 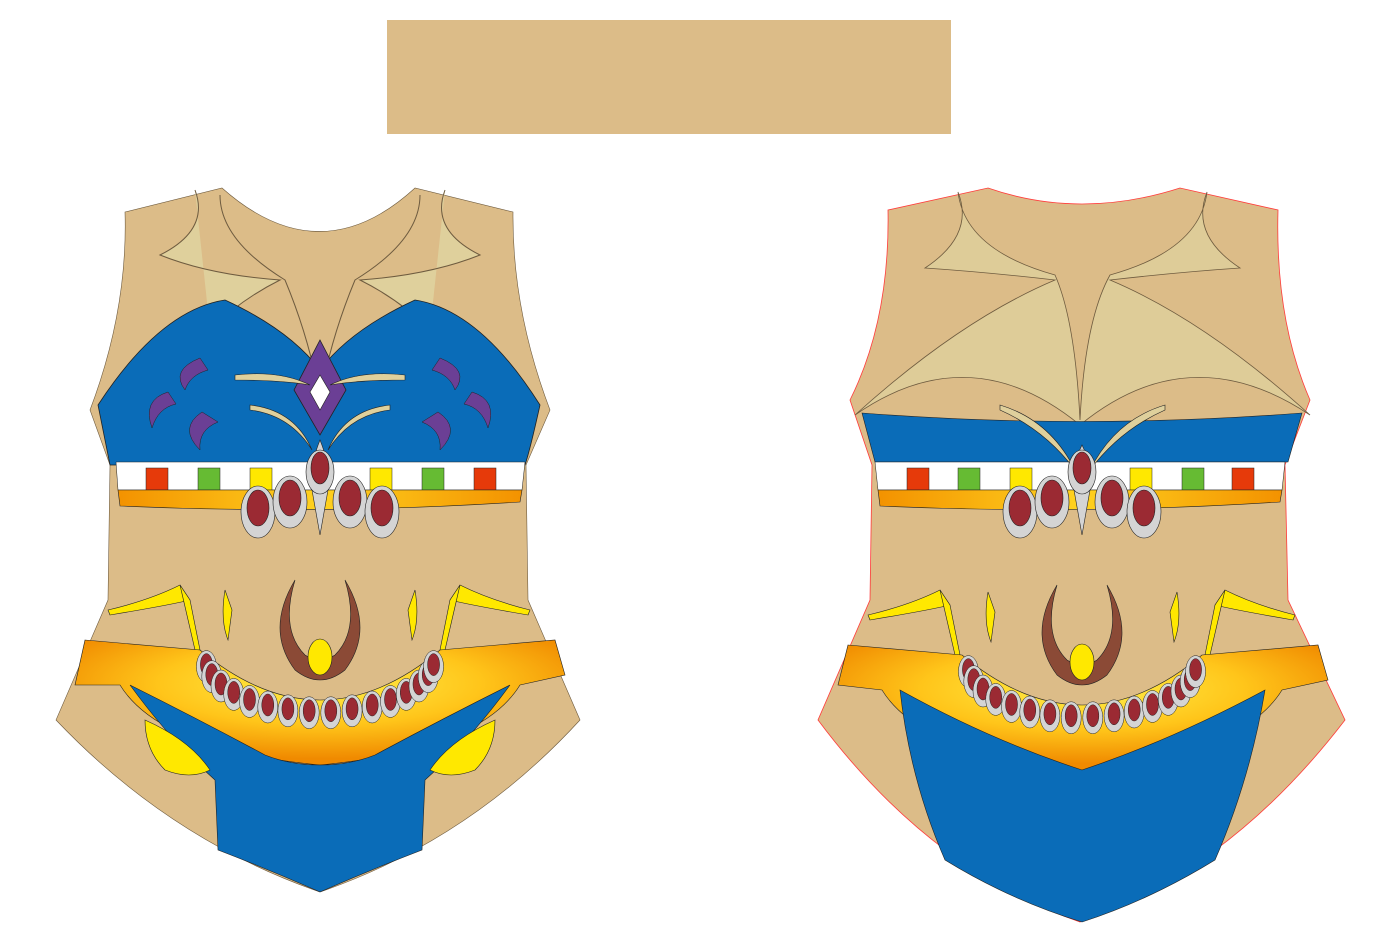 I want to click on fabric-swatch, so click(x=669, y=77).